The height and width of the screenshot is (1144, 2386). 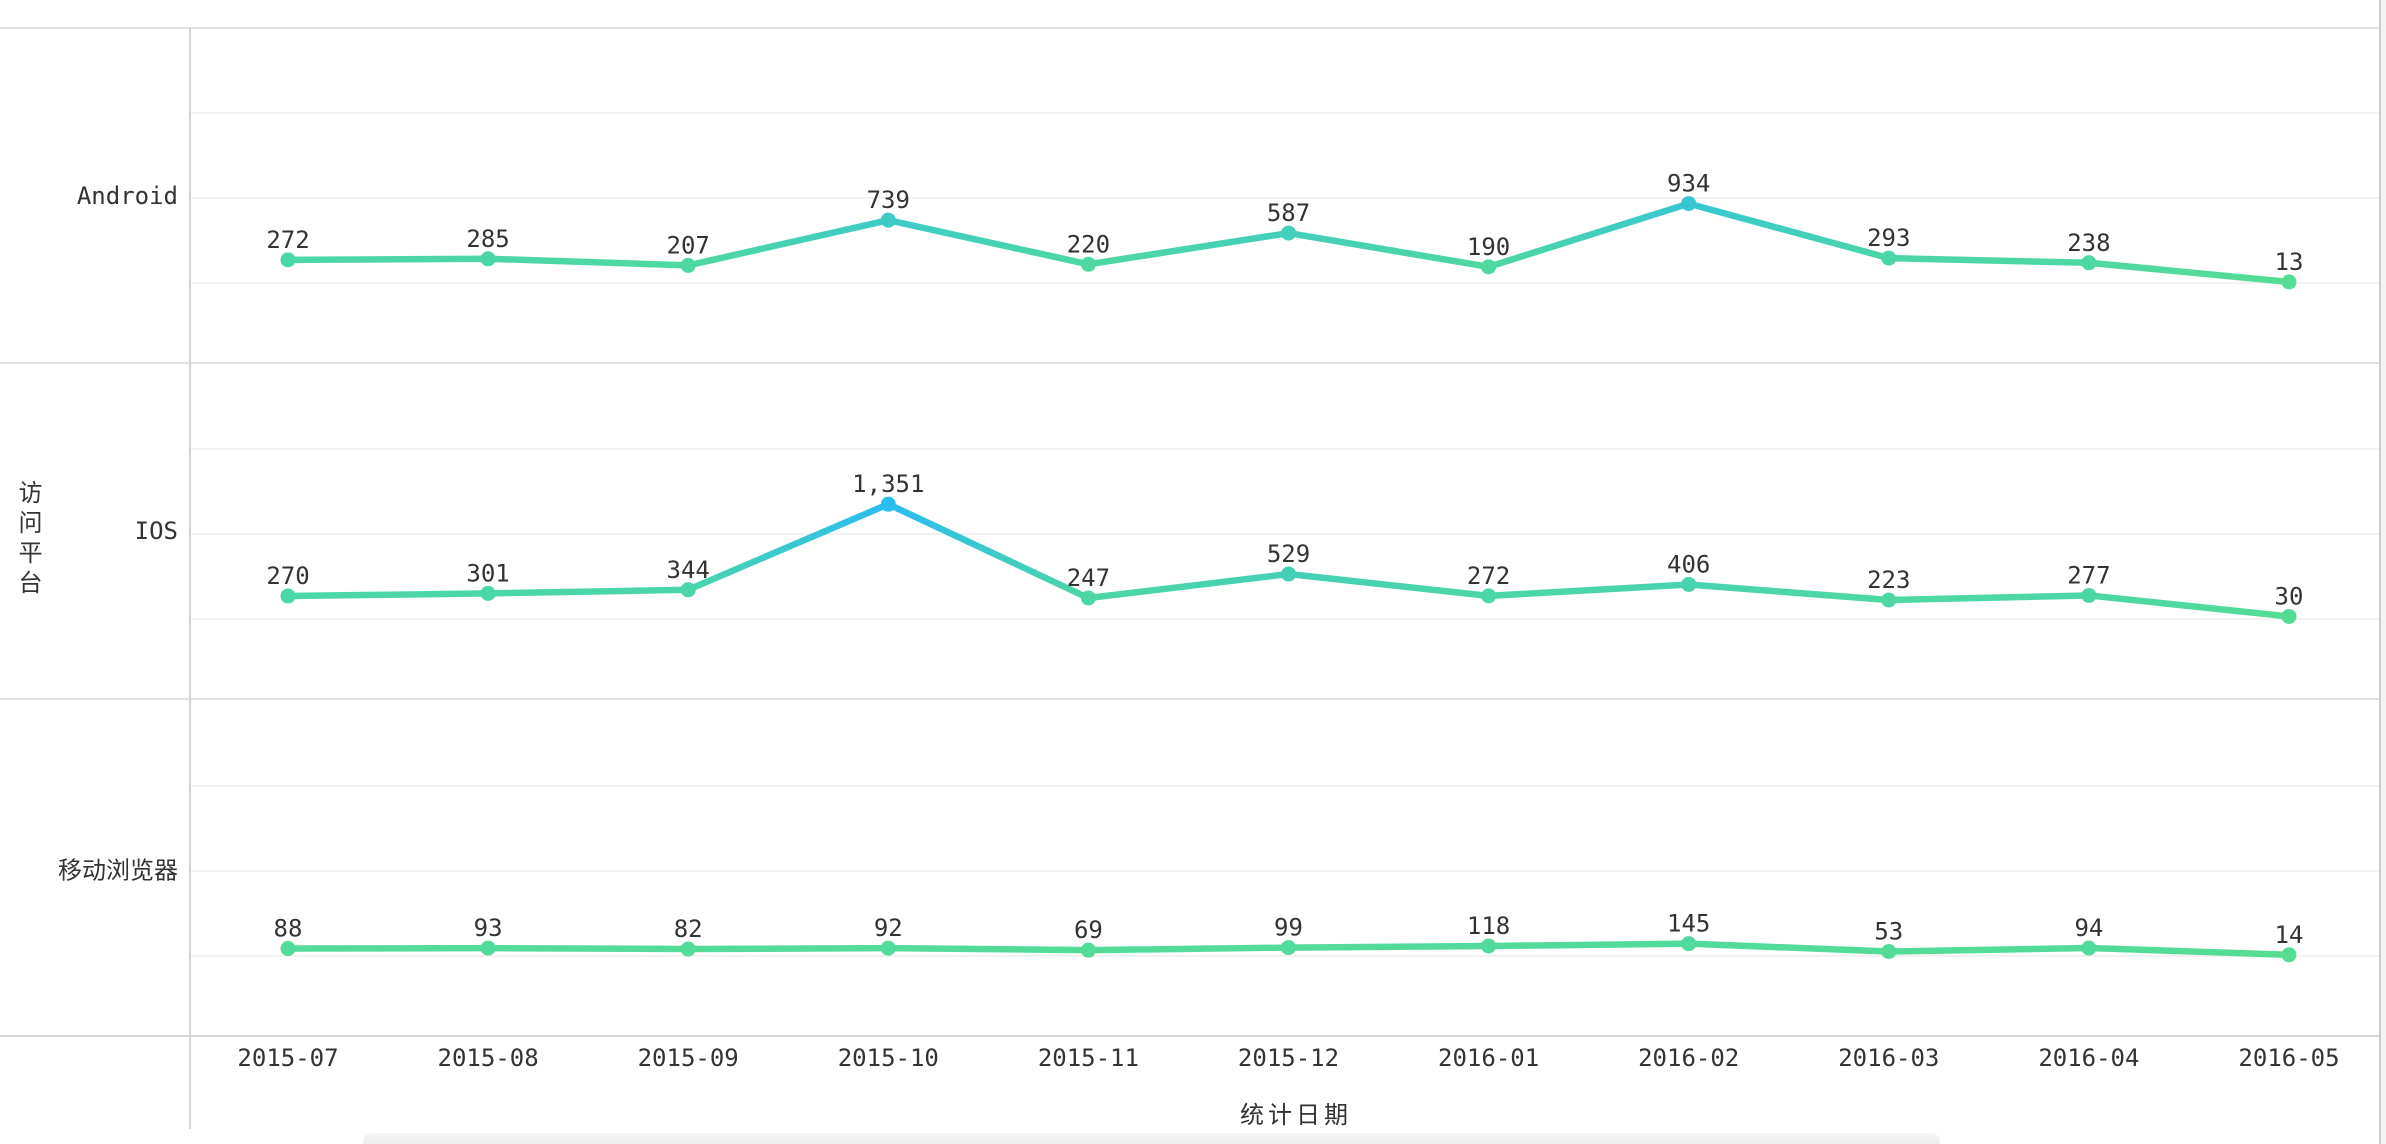 What do you see at coordinates (2380, 572) in the screenshot?
I see `right-scrollbar-track-border` at bounding box center [2380, 572].